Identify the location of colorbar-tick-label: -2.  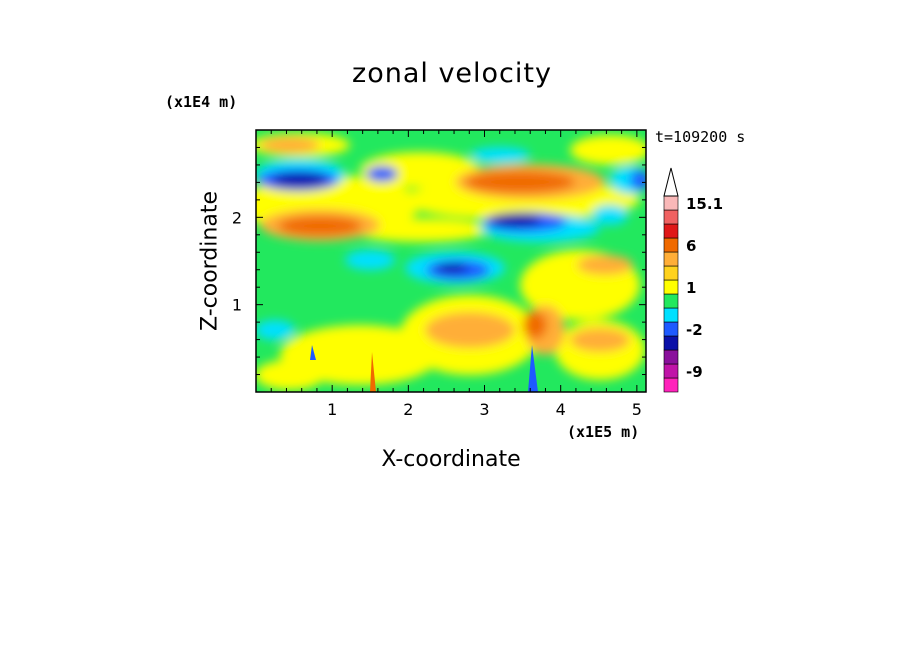
(694, 330).